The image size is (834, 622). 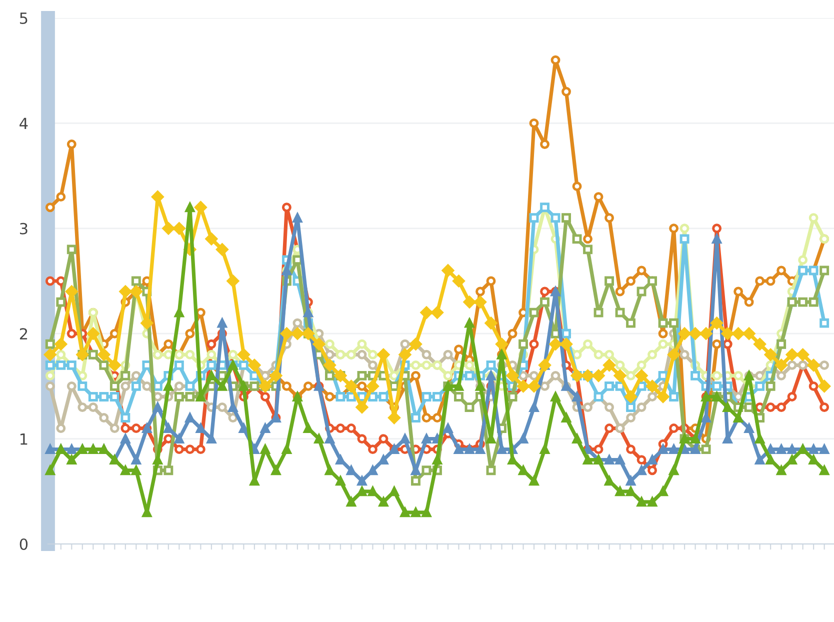 What do you see at coordinates (24, 334) in the screenshot?
I see `y-tick-label: 2` at bounding box center [24, 334].